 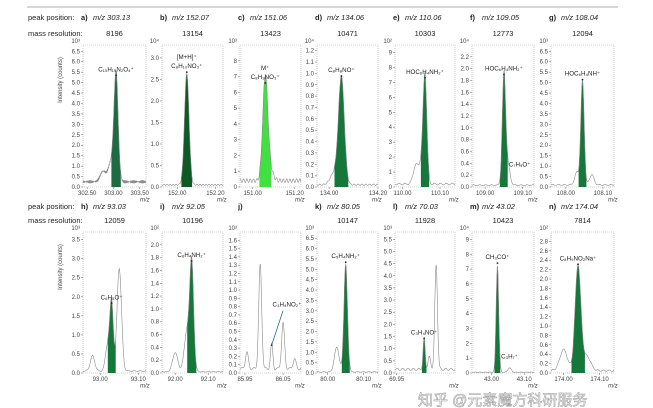 What do you see at coordinates (192, 33) in the screenshot?
I see `mass-resolution-value: 13154` at bounding box center [192, 33].